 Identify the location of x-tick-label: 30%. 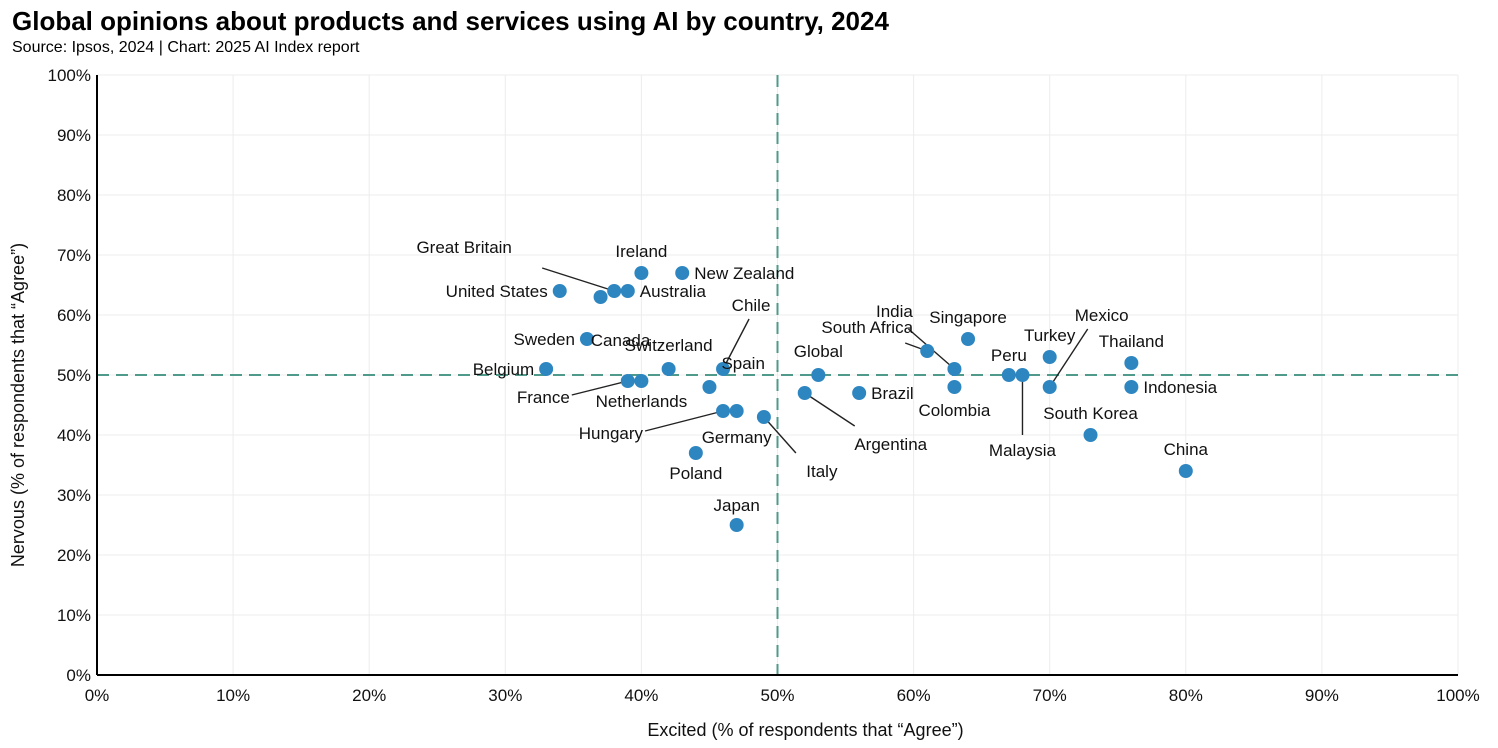
(505, 695).